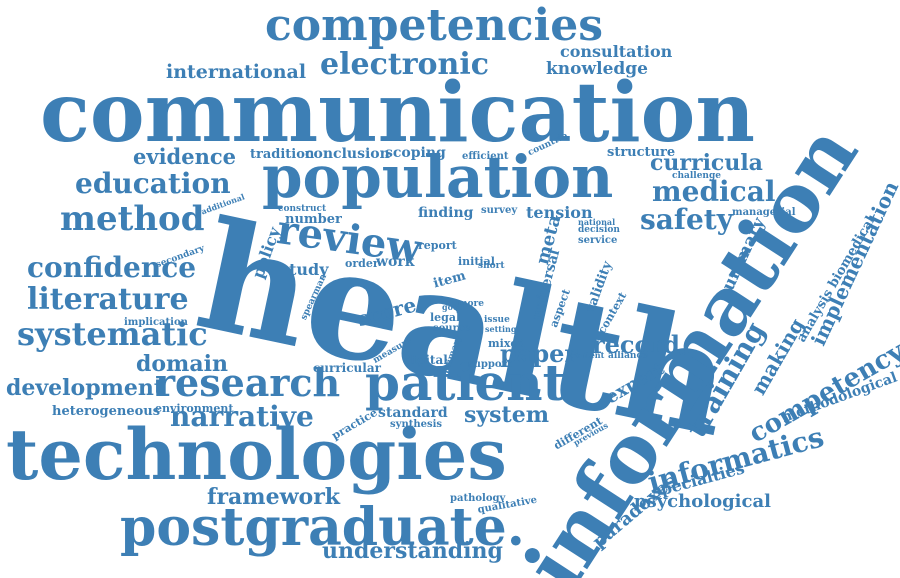  What do you see at coordinates (304, 269) in the screenshot?
I see `word-study: study` at bounding box center [304, 269].